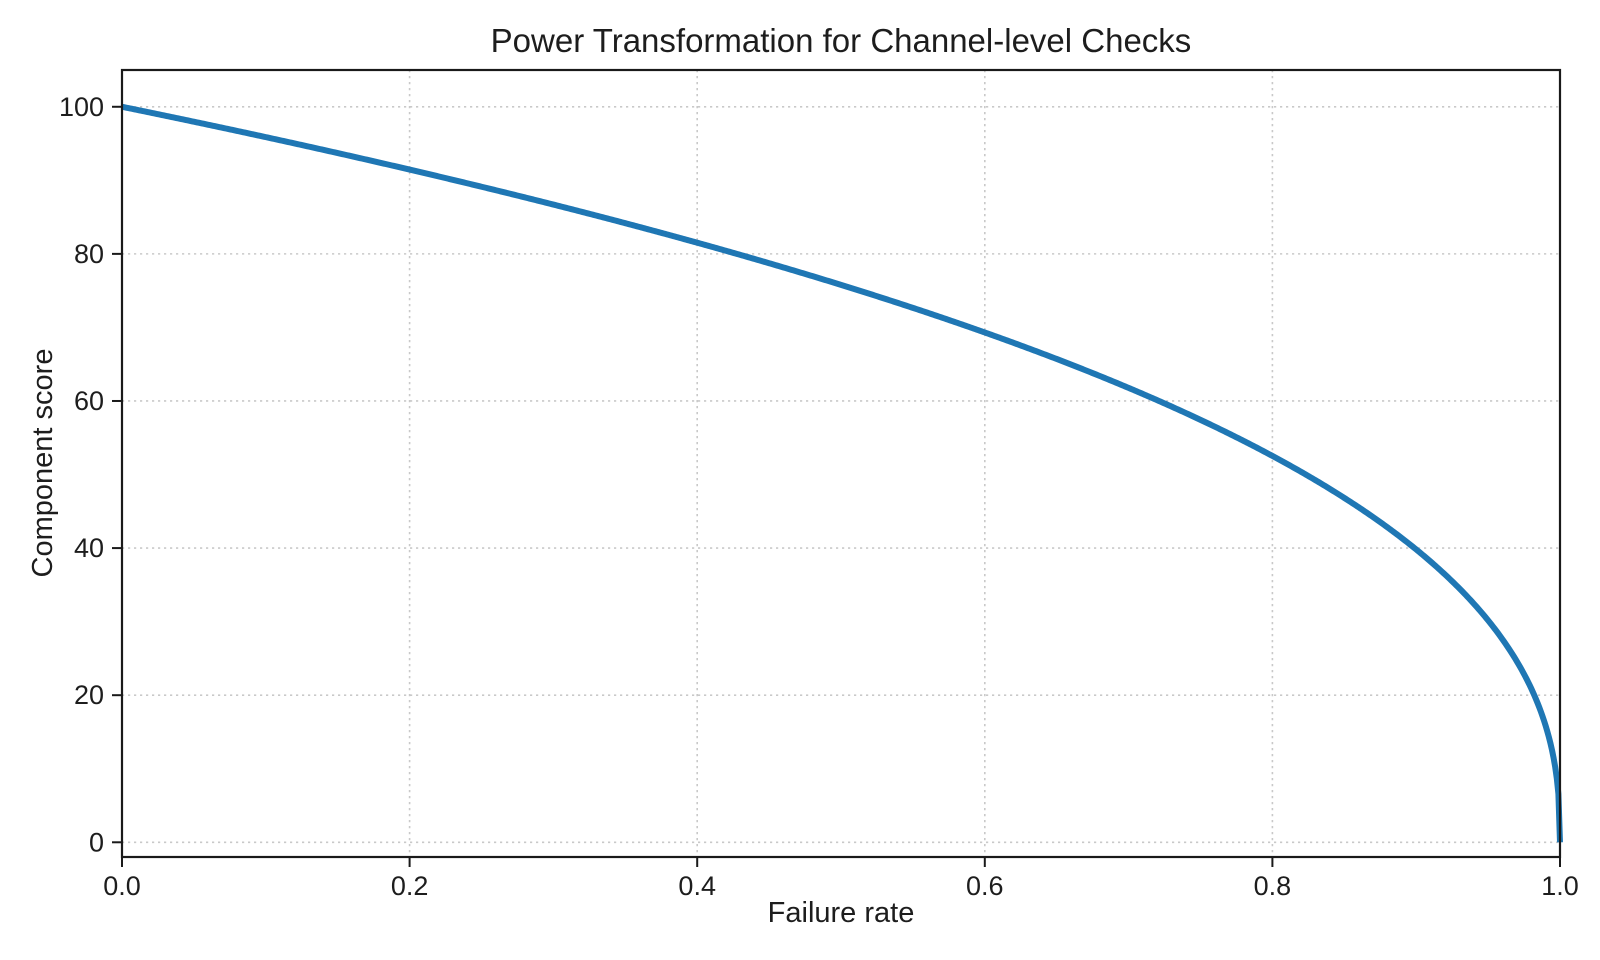  I want to click on x-axis-label: Failure rate, so click(841, 913).